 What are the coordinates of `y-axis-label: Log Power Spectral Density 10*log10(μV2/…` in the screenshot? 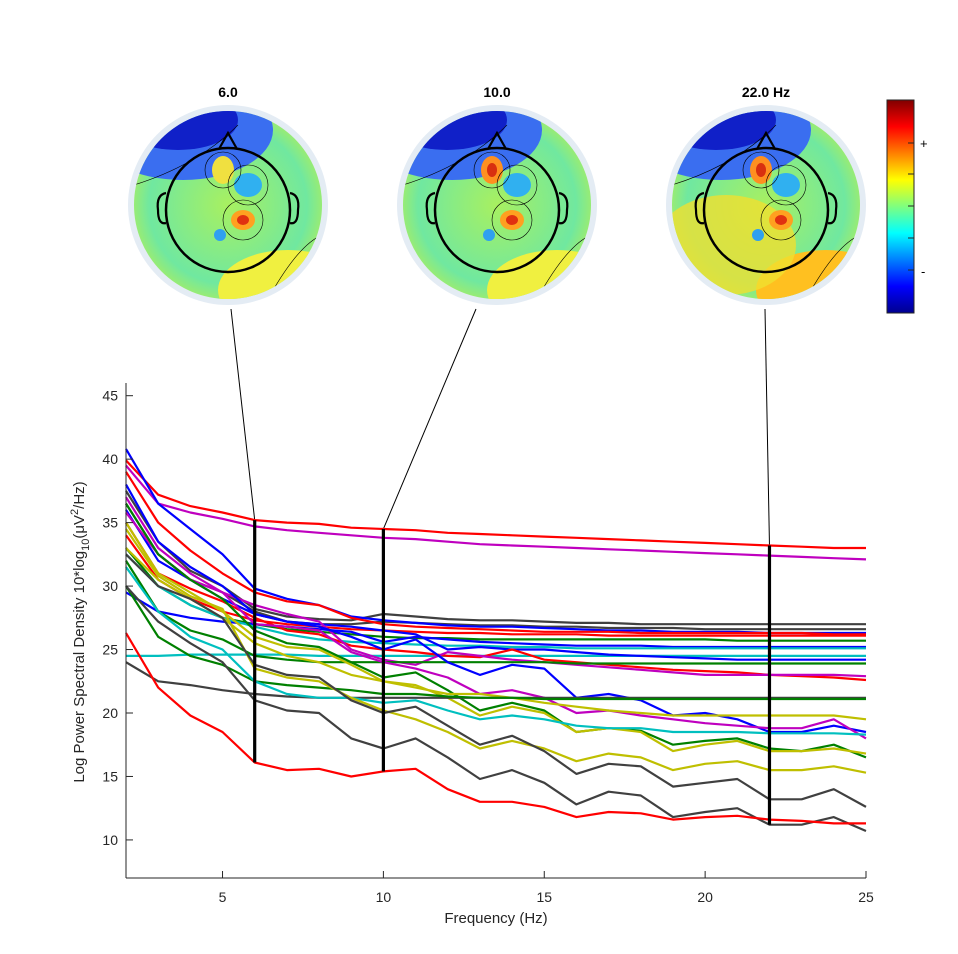 It's located at (80, 631).